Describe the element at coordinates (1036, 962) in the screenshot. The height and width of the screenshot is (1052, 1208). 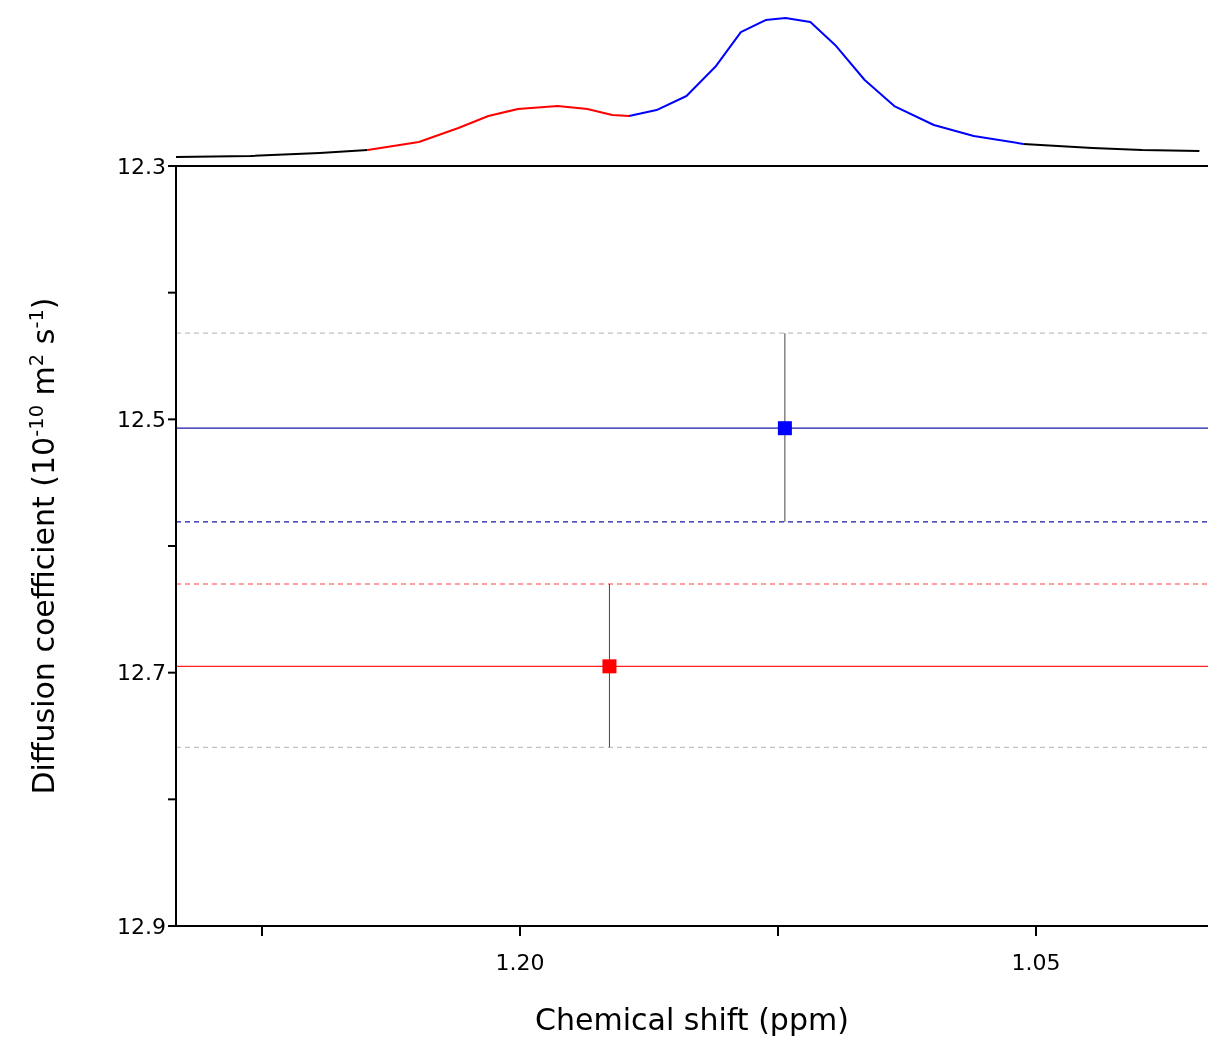
I see `x-tick-label: 1.05` at that location.